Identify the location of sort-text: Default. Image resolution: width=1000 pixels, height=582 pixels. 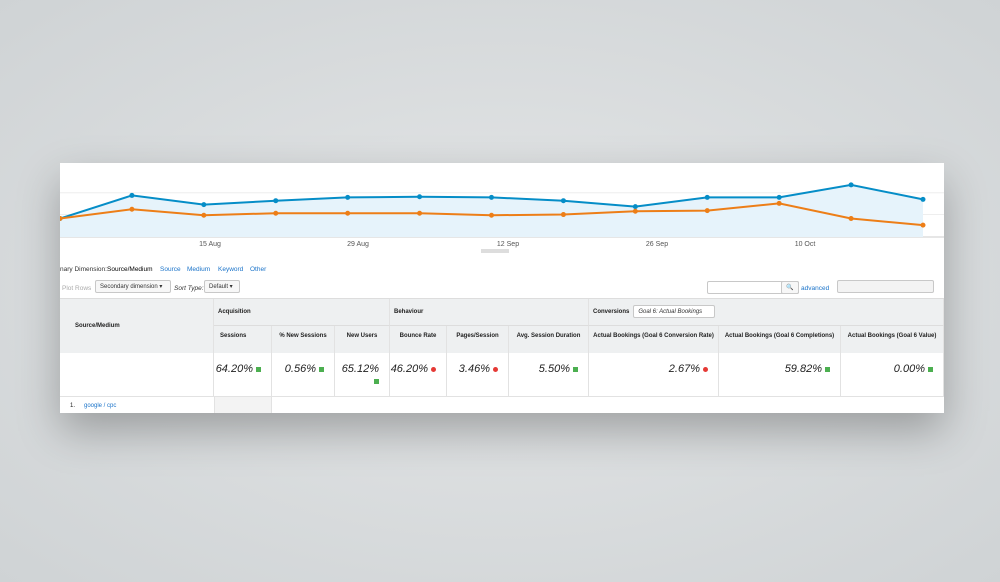
(219, 287).